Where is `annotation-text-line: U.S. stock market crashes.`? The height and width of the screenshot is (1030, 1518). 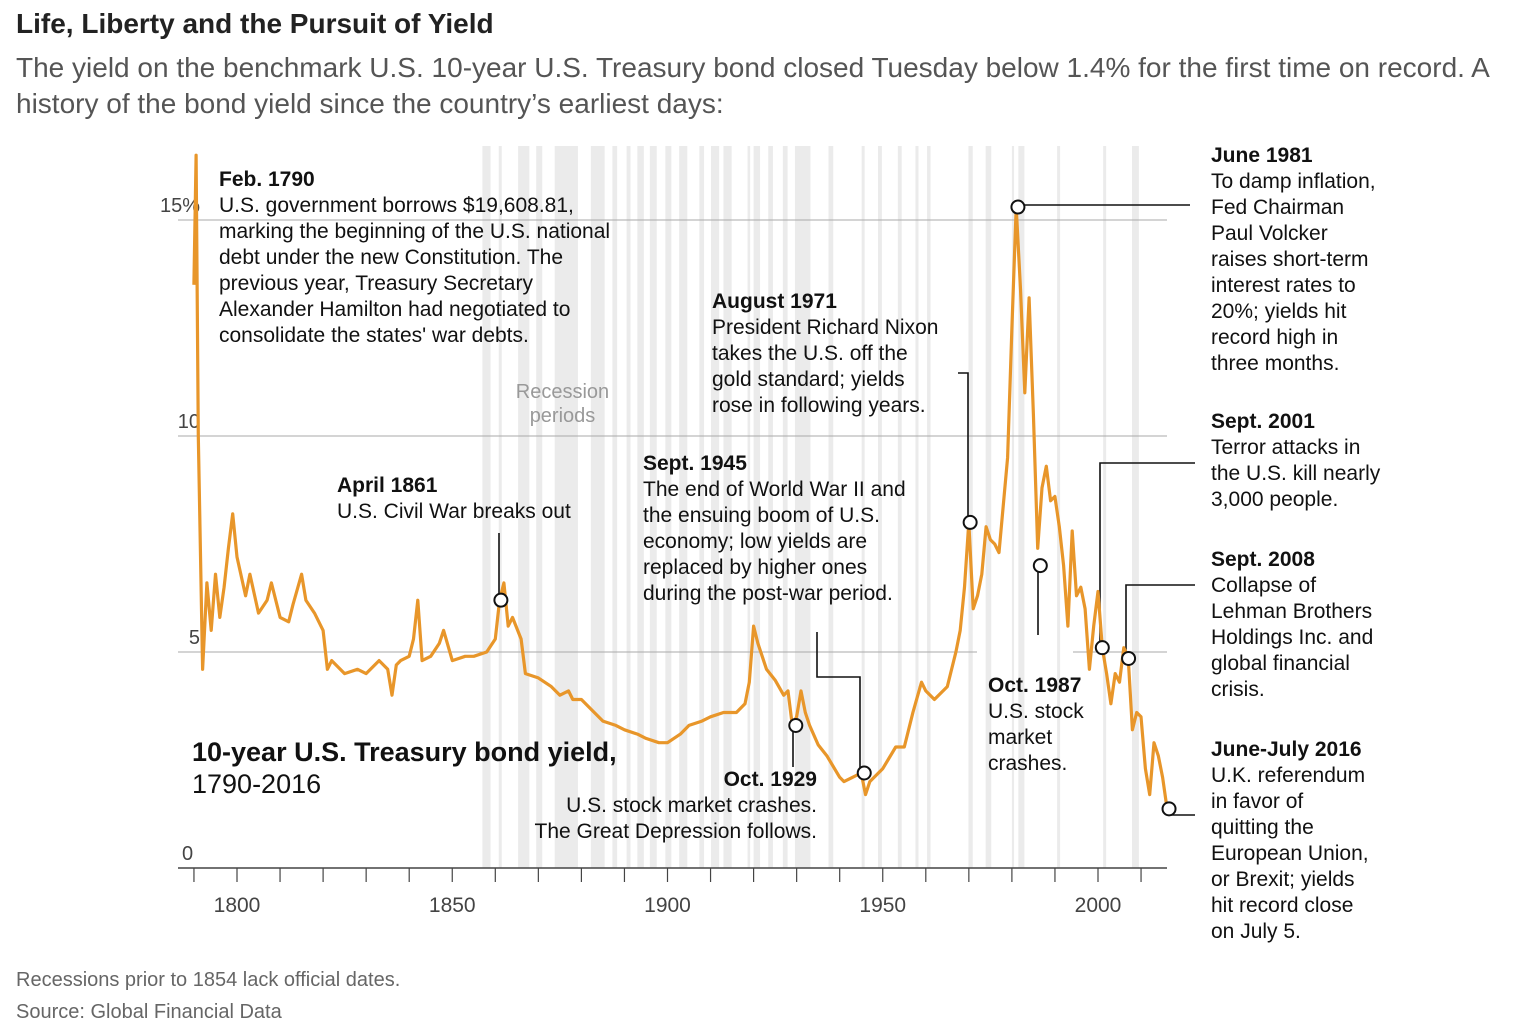
annotation-text-line: U.S. stock market crashes. is located at coordinates (691, 805).